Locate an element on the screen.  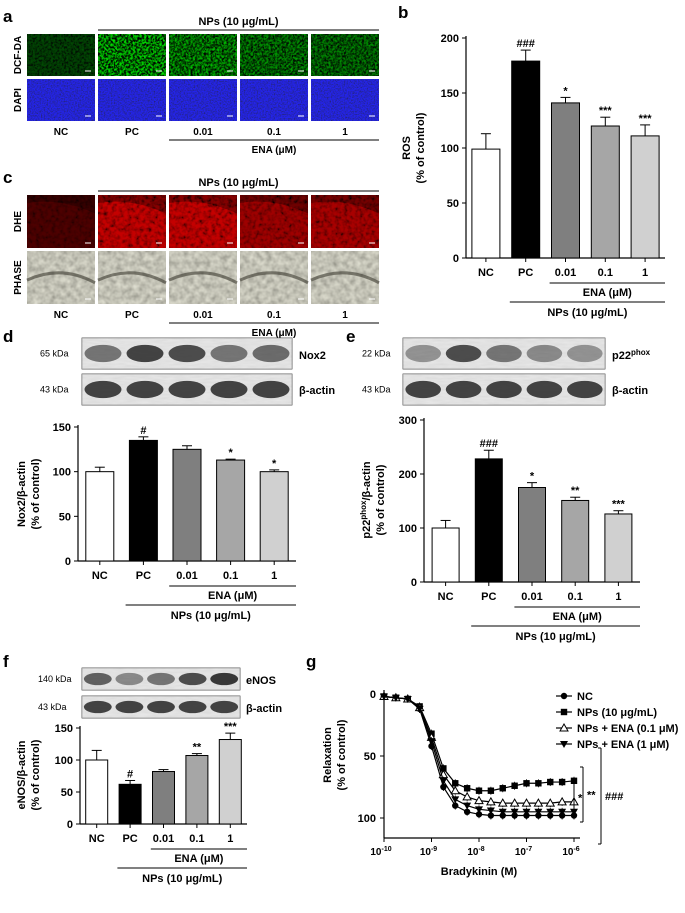
sig-mark-g: ** is located at coordinates (591, 796).